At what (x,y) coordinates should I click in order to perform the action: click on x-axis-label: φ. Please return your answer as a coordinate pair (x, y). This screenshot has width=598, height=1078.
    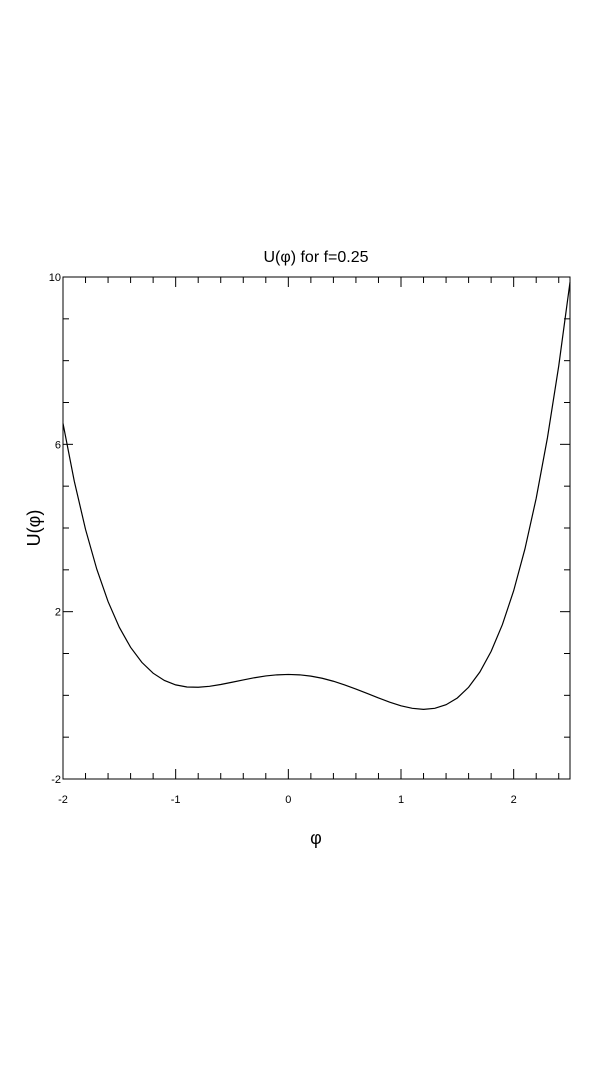
    Looking at the image, I should click on (316, 838).